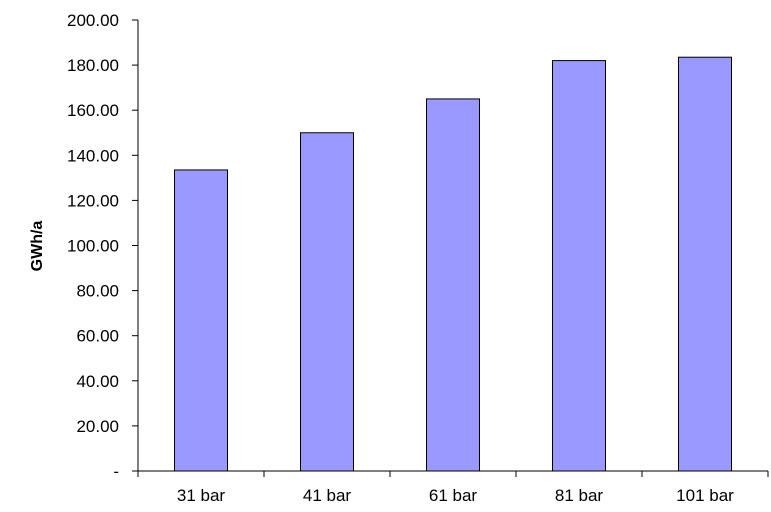 This screenshot has height=512, width=771. What do you see at coordinates (93, 200) in the screenshot?
I see `y-tick-label: 120.00` at bounding box center [93, 200].